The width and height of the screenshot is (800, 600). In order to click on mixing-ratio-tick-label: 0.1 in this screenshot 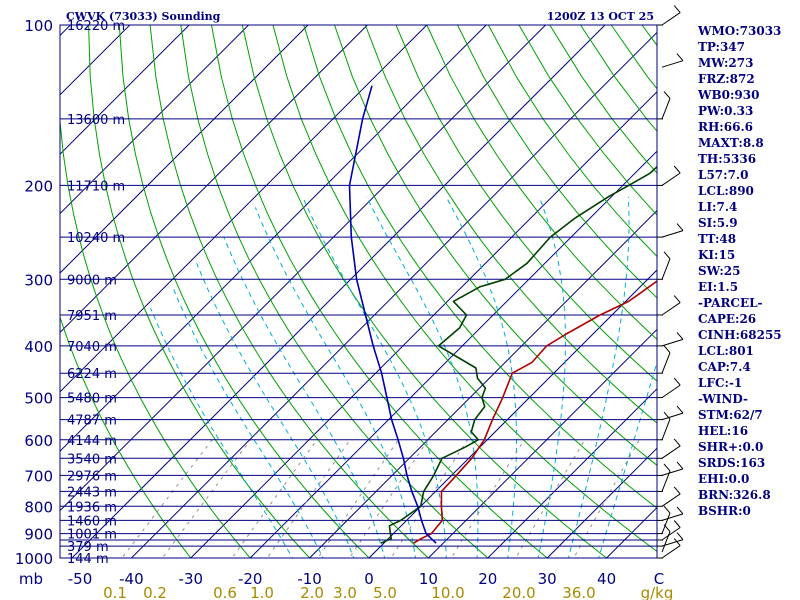, I will do `click(115, 592)`.